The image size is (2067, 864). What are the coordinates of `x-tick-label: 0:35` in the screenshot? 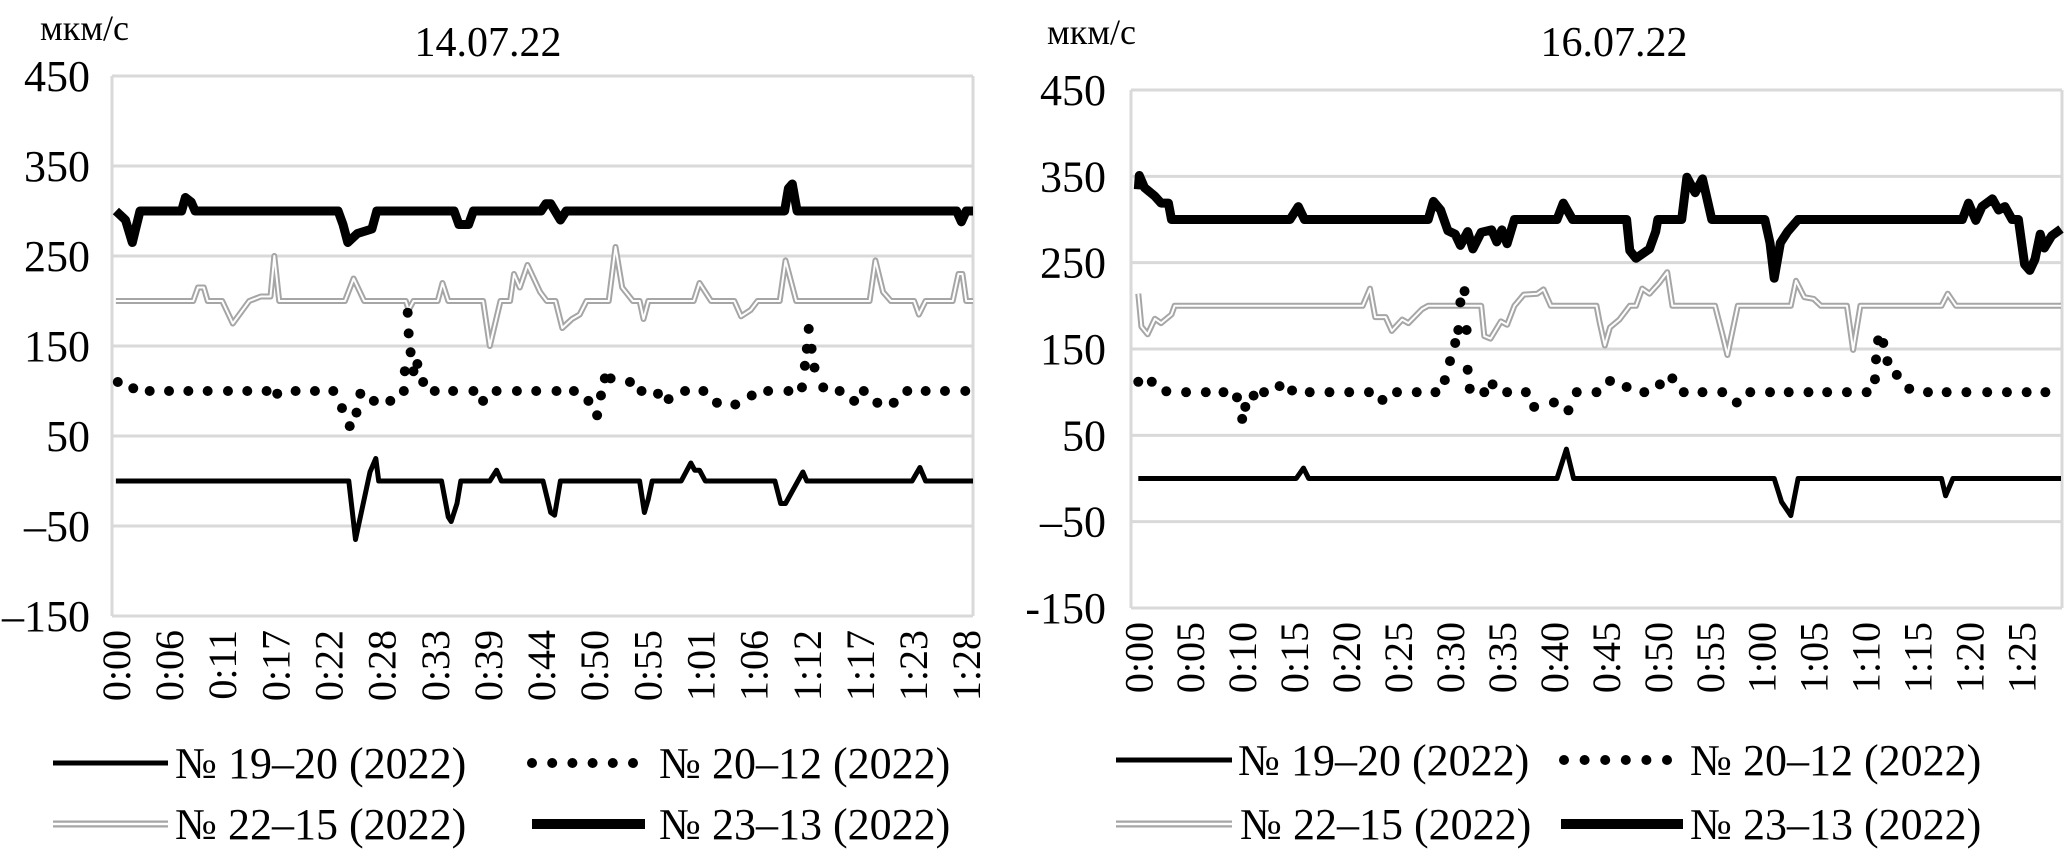 It's located at (1502, 657).